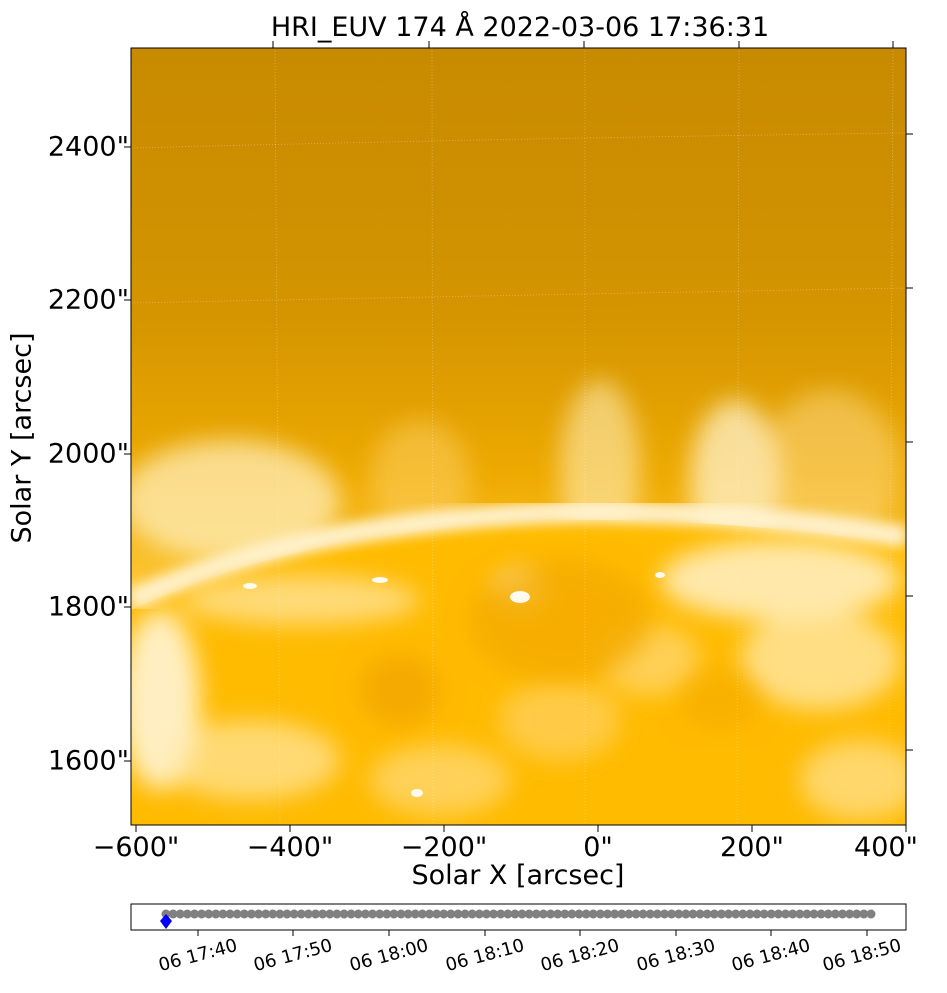 The image size is (947, 993). Describe the element at coordinates (290, 847) in the screenshot. I see `x-tick-label: −400"` at that location.